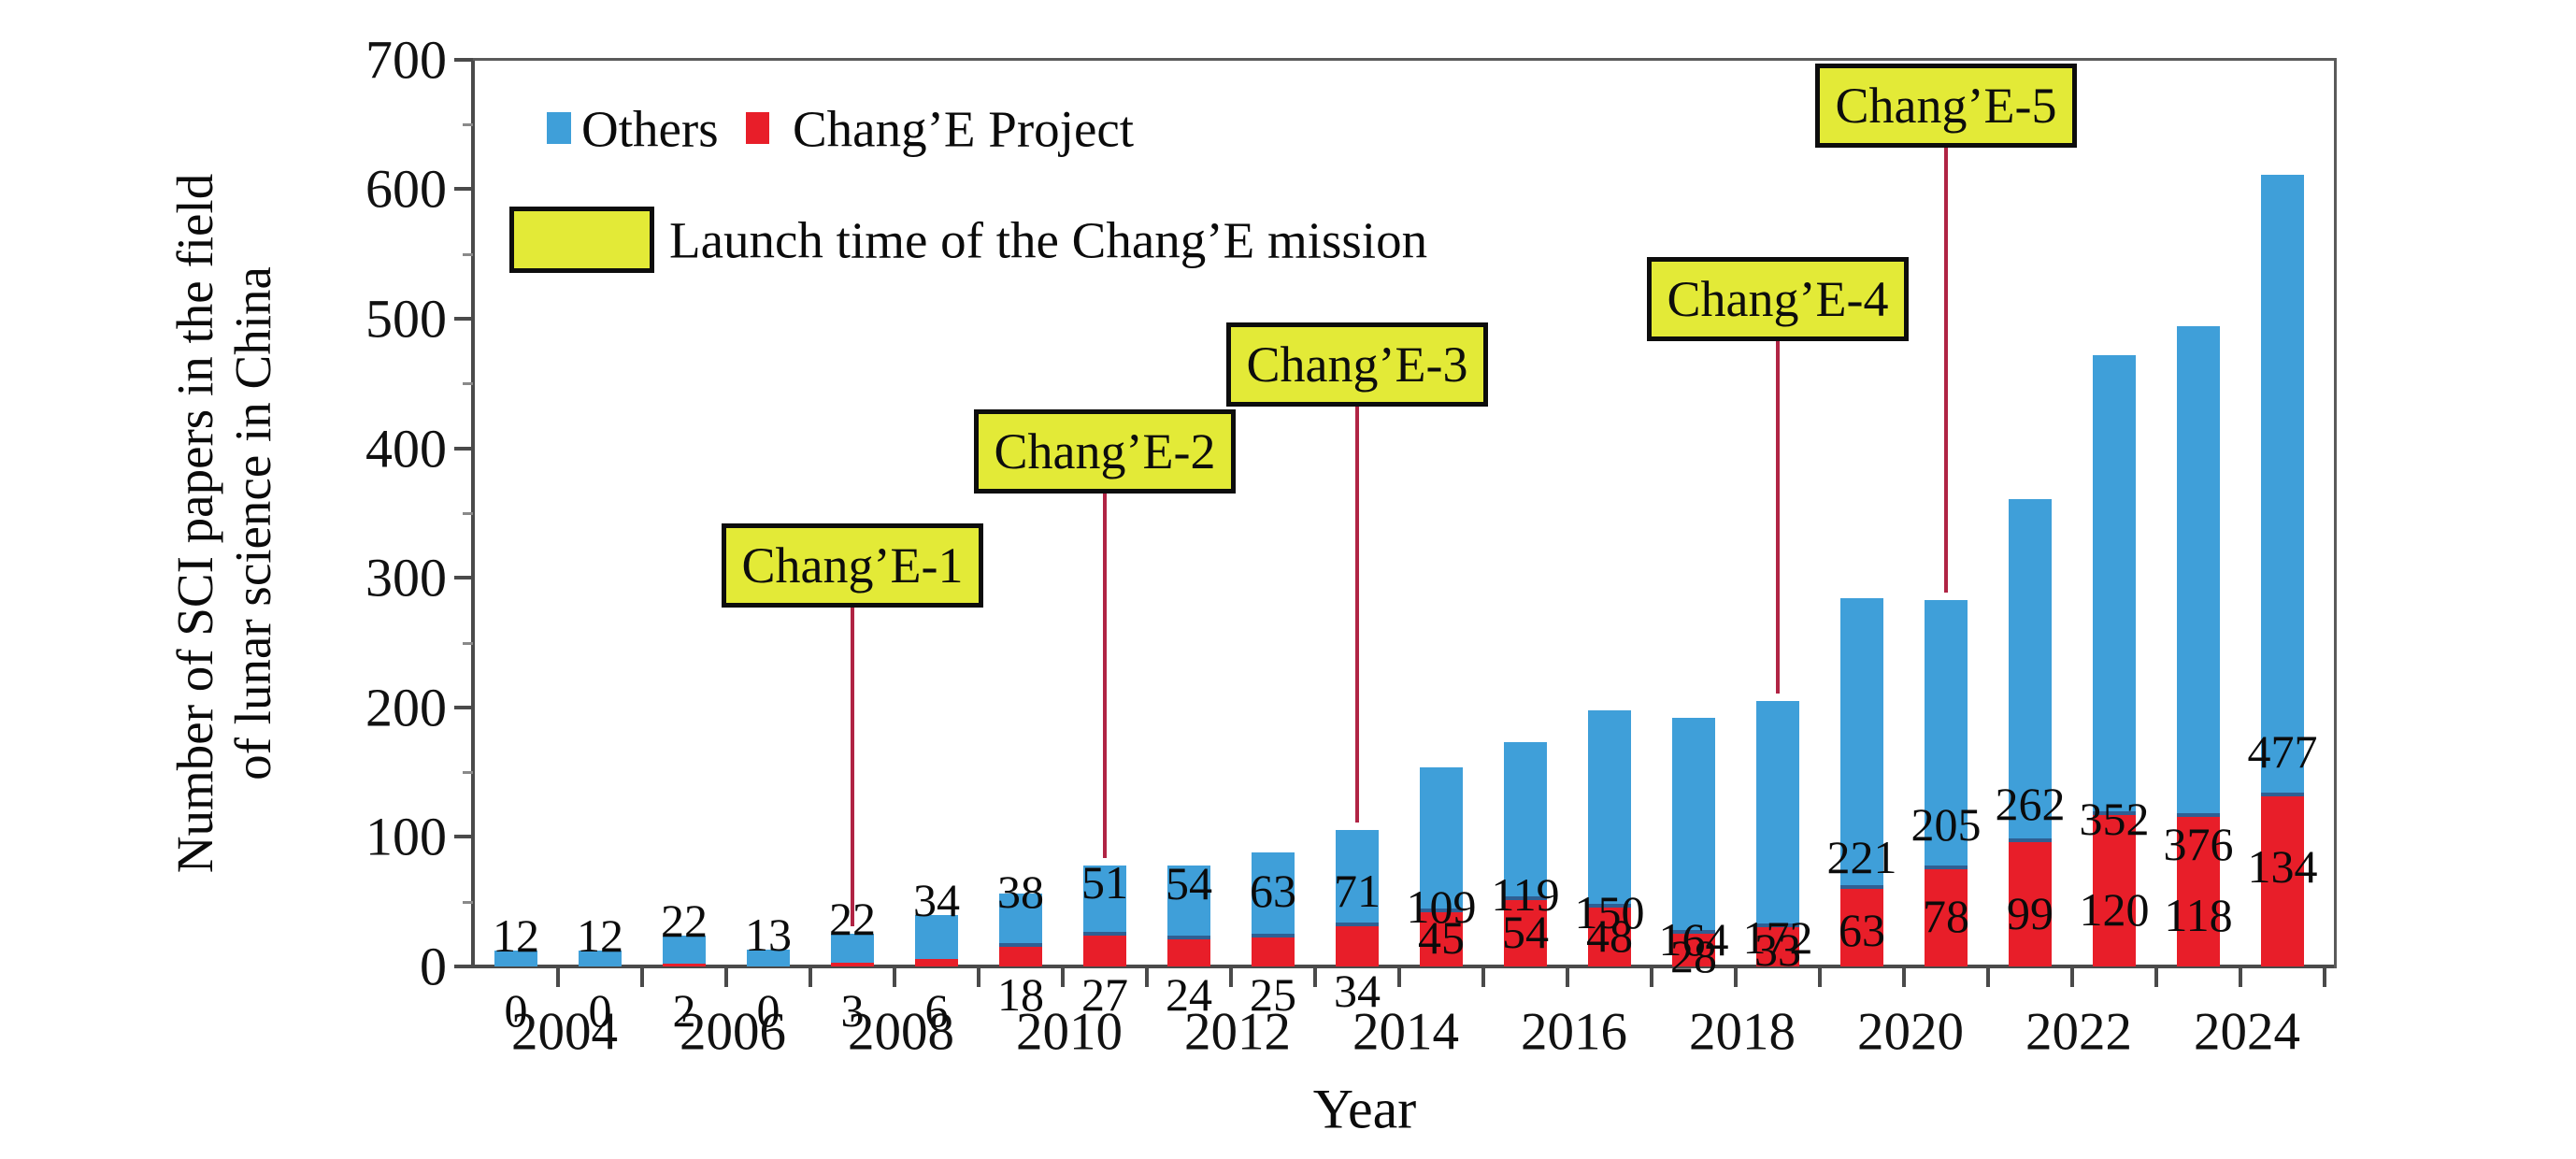 Image resolution: width=2576 pixels, height=1159 pixels. I want to click on bar-2008-others, so click(936, 937).